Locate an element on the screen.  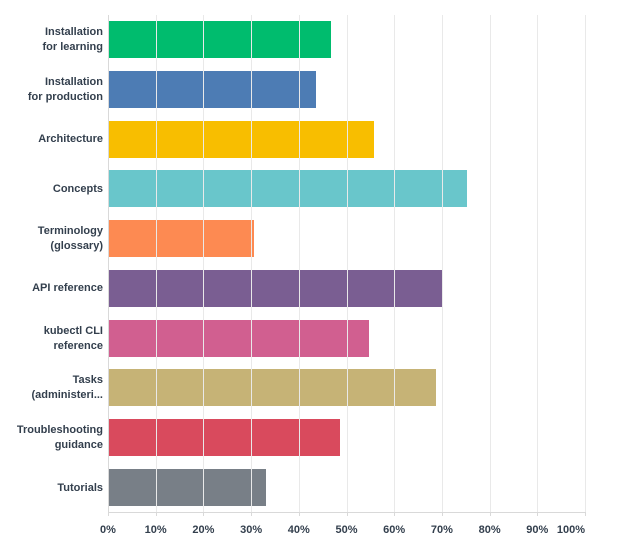
category-label-architecture: Architecture is located at coordinates (70, 138).